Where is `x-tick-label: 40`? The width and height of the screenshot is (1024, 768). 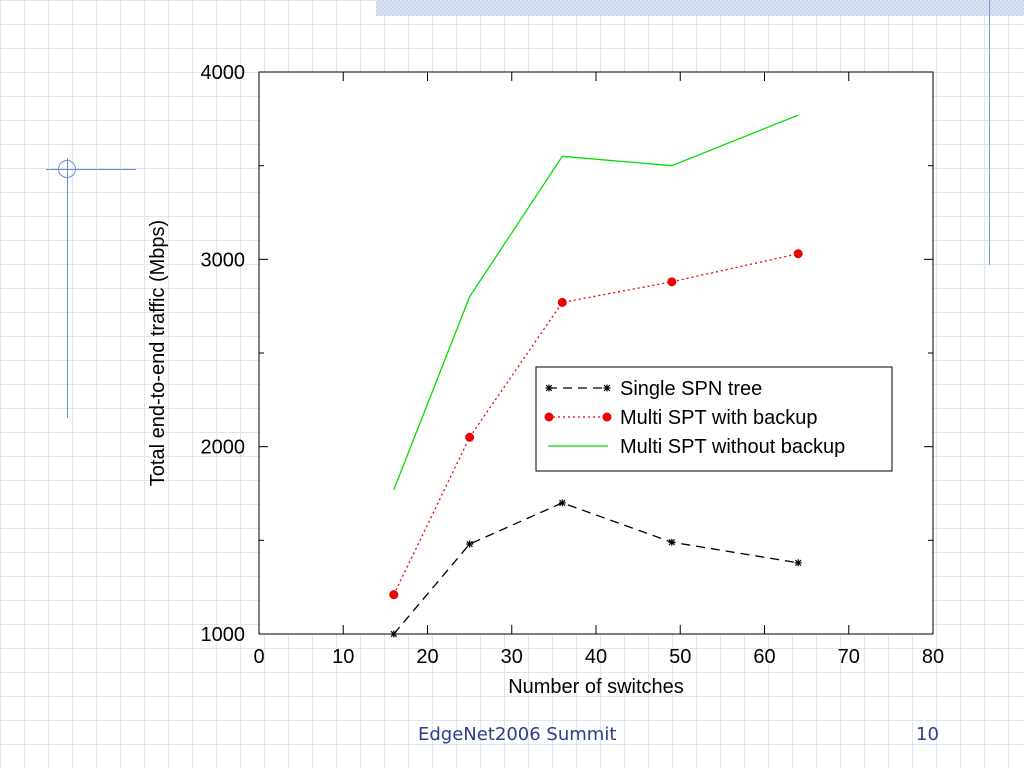
x-tick-label: 40 is located at coordinates (596, 657).